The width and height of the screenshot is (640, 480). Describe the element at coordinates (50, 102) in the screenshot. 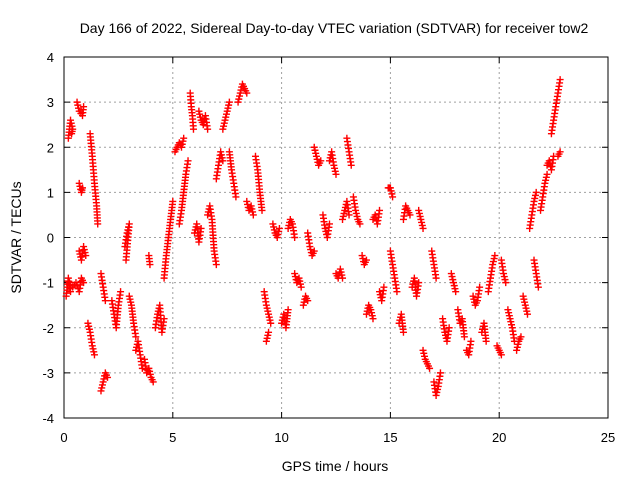

I see `y-tick-label: 3` at that location.